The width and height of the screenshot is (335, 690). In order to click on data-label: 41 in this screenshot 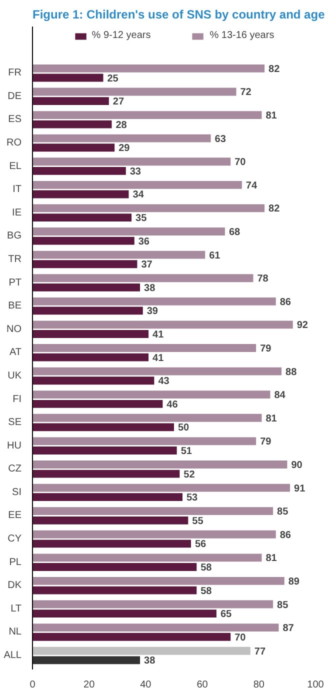, I will do `click(158, 358)`.